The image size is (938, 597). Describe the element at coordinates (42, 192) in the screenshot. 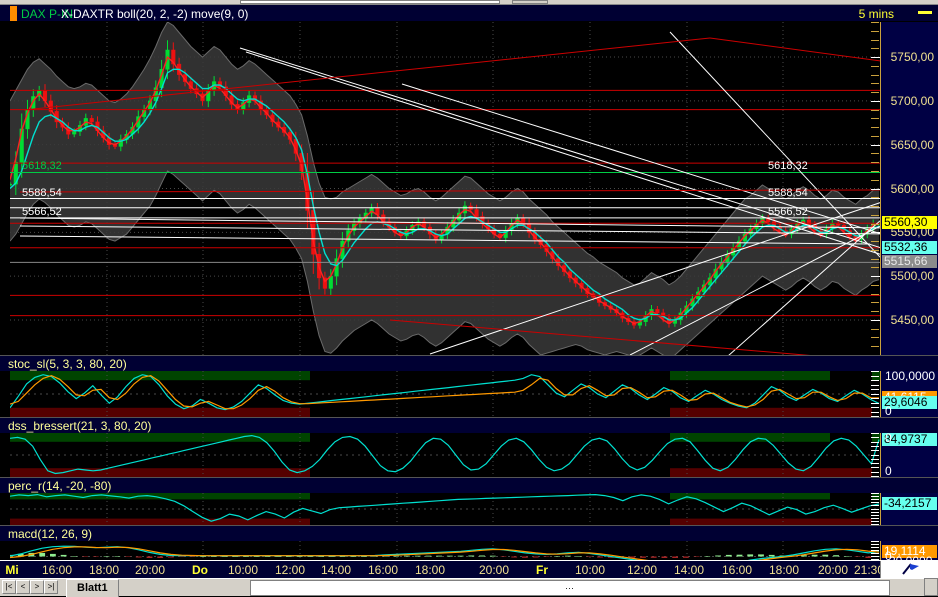

I see `level-label-5588: 5588,54` at that location.